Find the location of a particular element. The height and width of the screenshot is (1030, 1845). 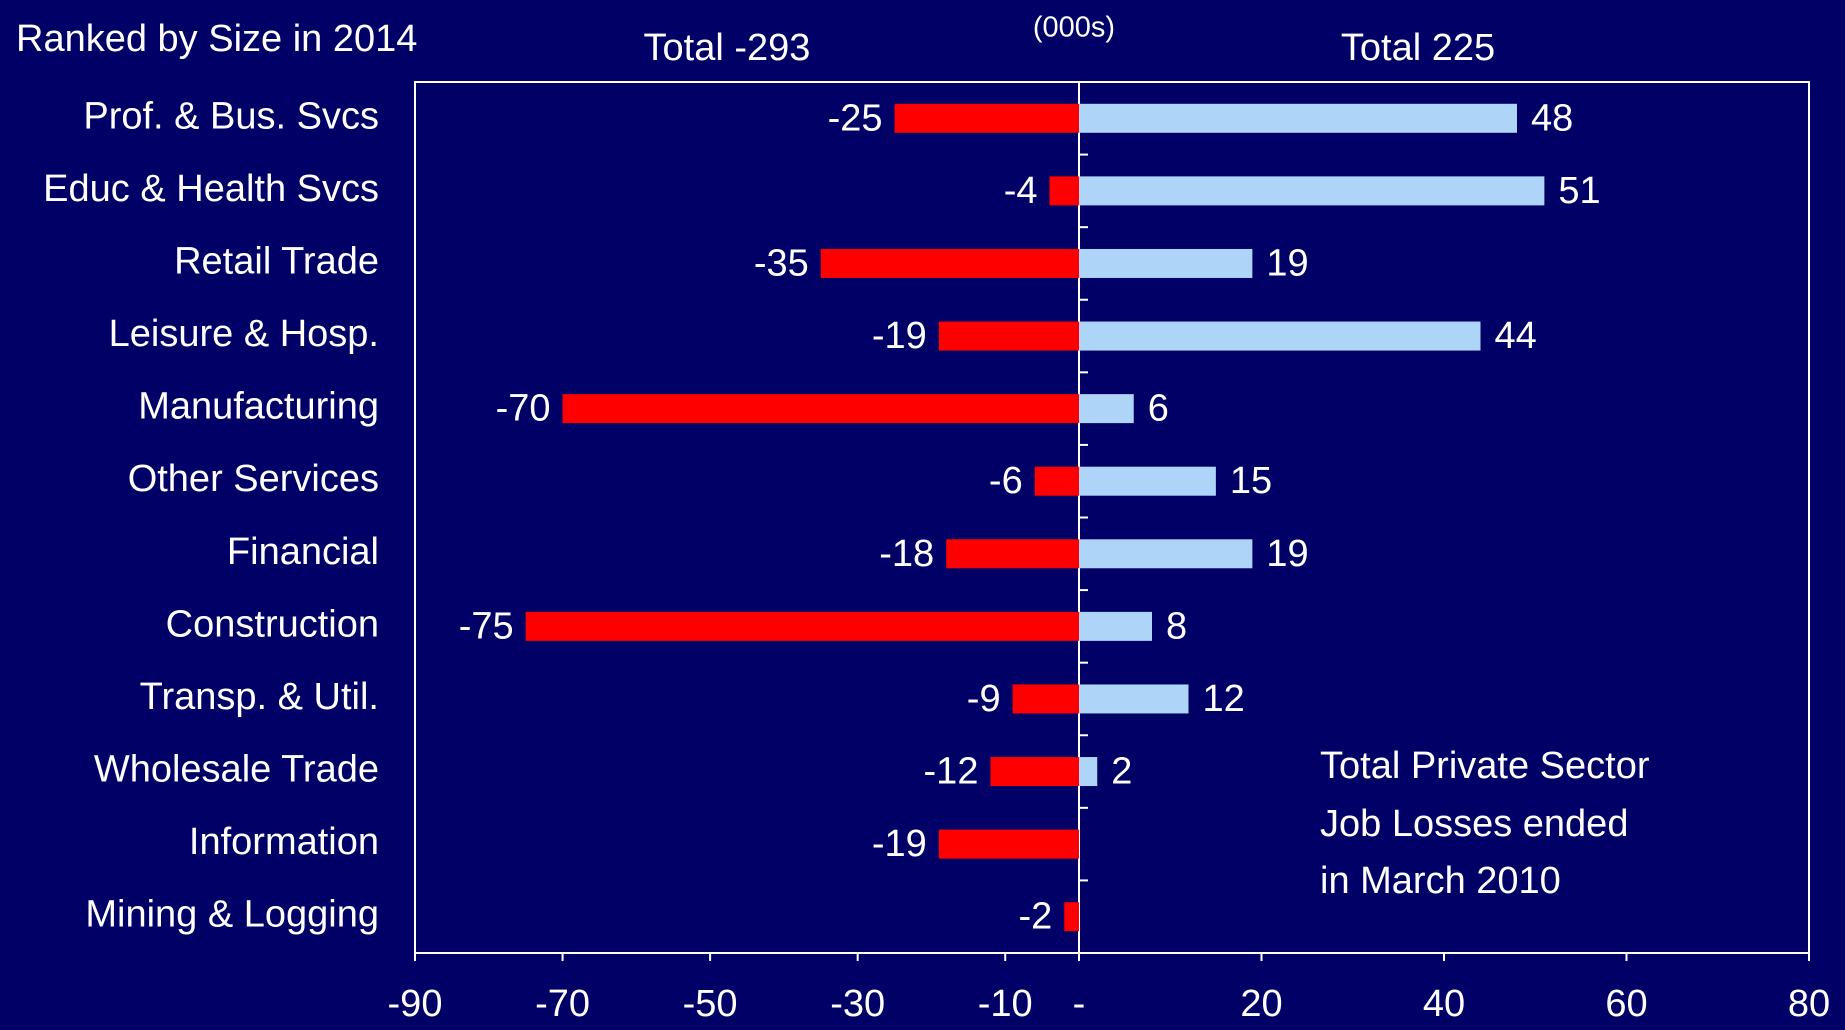

category-label: Retail Trade is located at coordinates (276, 261).